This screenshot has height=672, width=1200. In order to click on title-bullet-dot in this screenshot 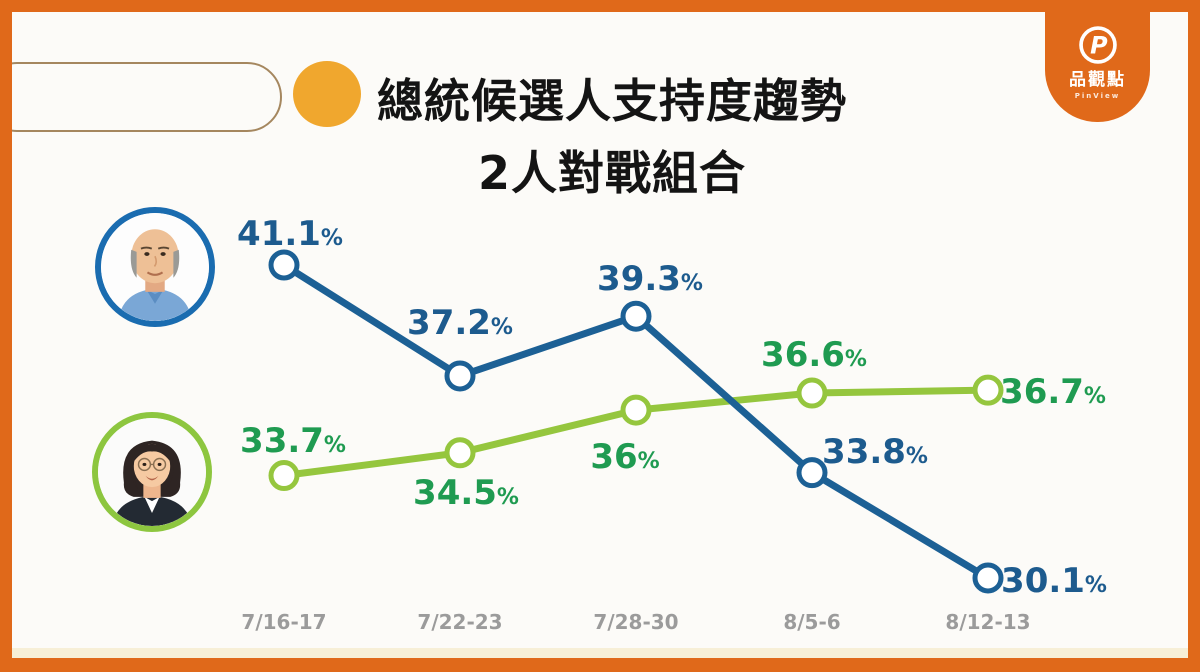, I will do `click(327, 94)`.